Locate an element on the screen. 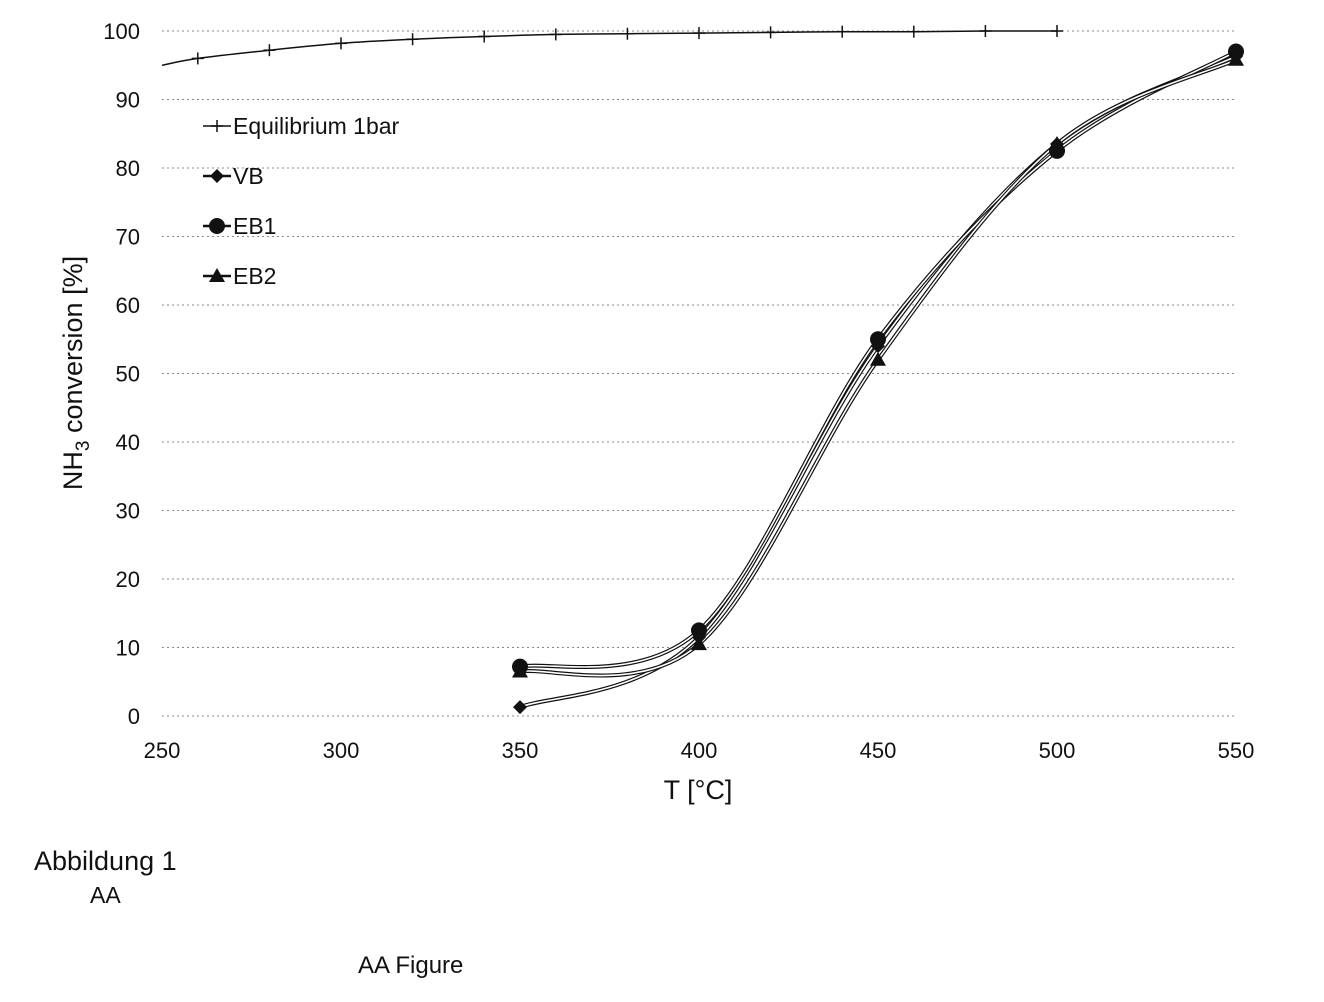  y-axis-title-subscript: 3 is located at coordinates (83, 446).